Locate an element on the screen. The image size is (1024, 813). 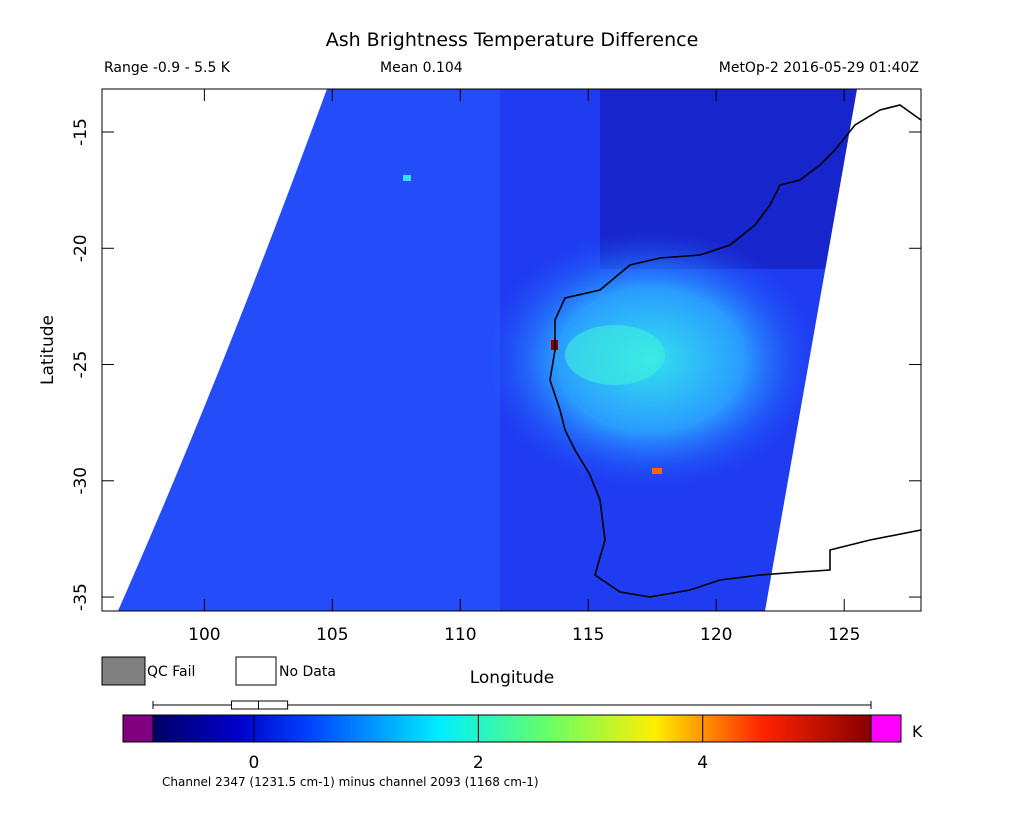
source: MetOp-2 2016-05-29 01:40Z is located at coordinates (819, 68).